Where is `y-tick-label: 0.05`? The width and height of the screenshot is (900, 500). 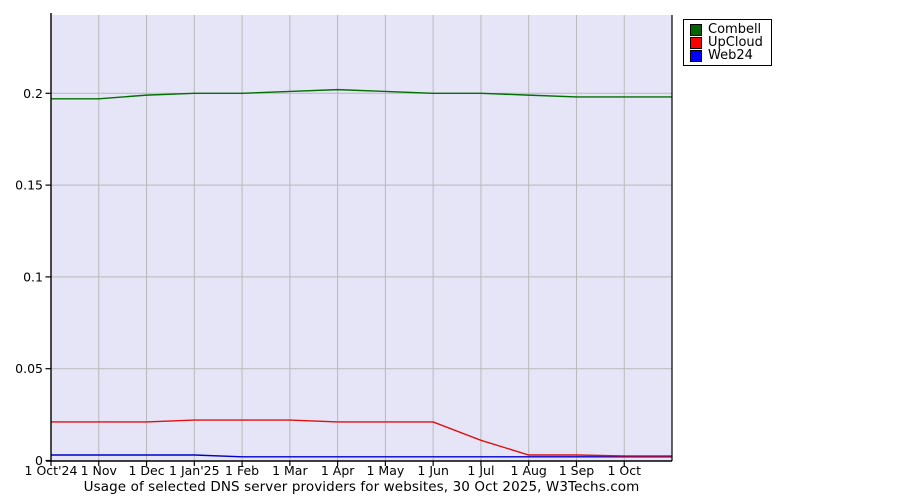 y-tick-label: 0.05 is located at coordinates (29, 368).